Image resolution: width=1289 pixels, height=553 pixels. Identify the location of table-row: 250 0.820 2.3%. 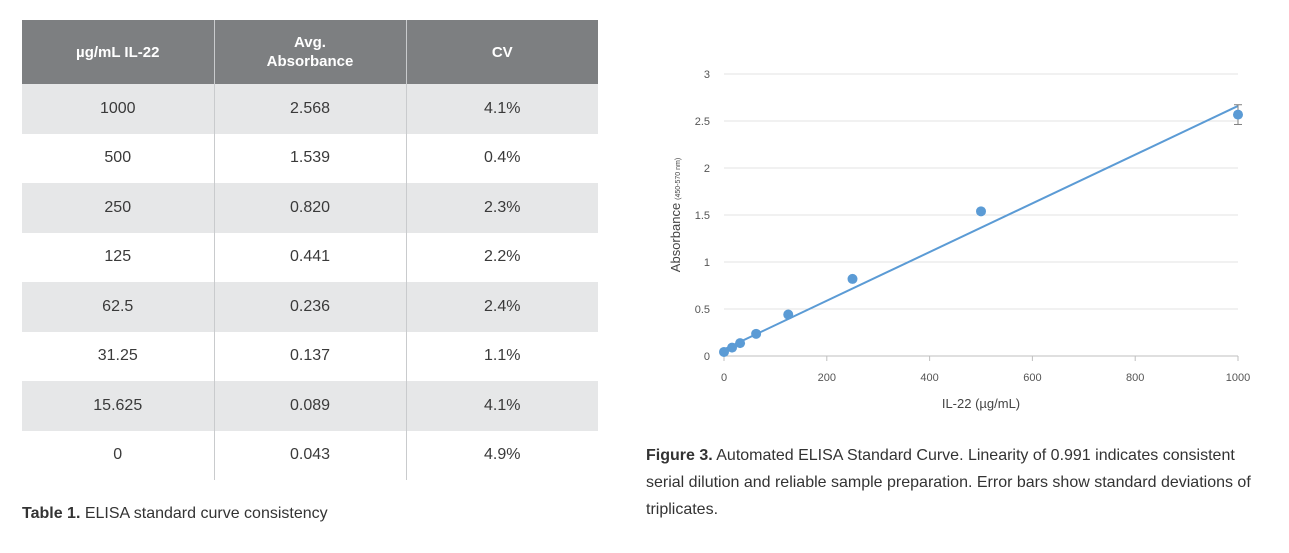
(310, 208).